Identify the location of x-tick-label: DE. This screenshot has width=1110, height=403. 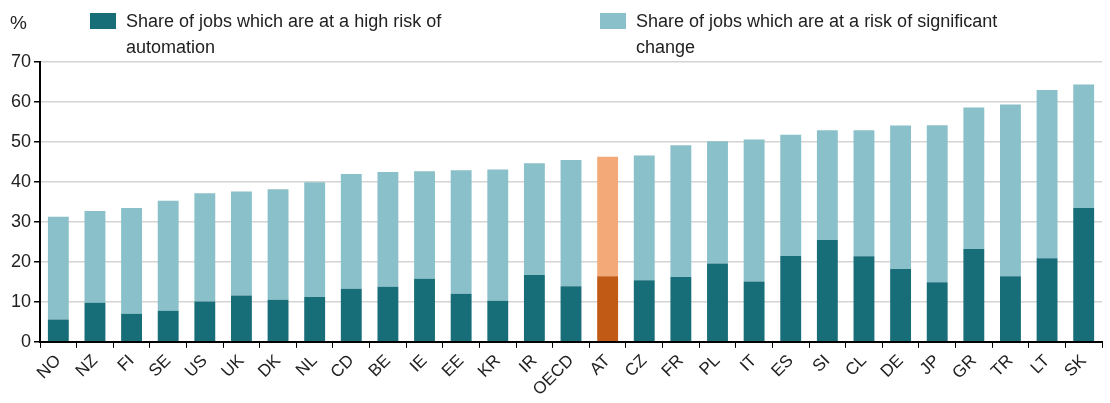
(891, 365).